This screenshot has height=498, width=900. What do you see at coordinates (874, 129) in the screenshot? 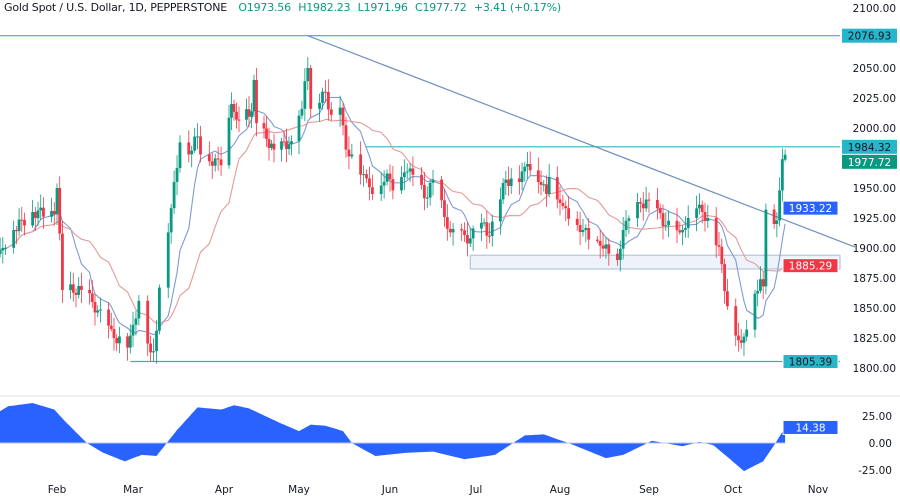
I see `price-tick-label: 2000.00` at bounding box center [874, 129].